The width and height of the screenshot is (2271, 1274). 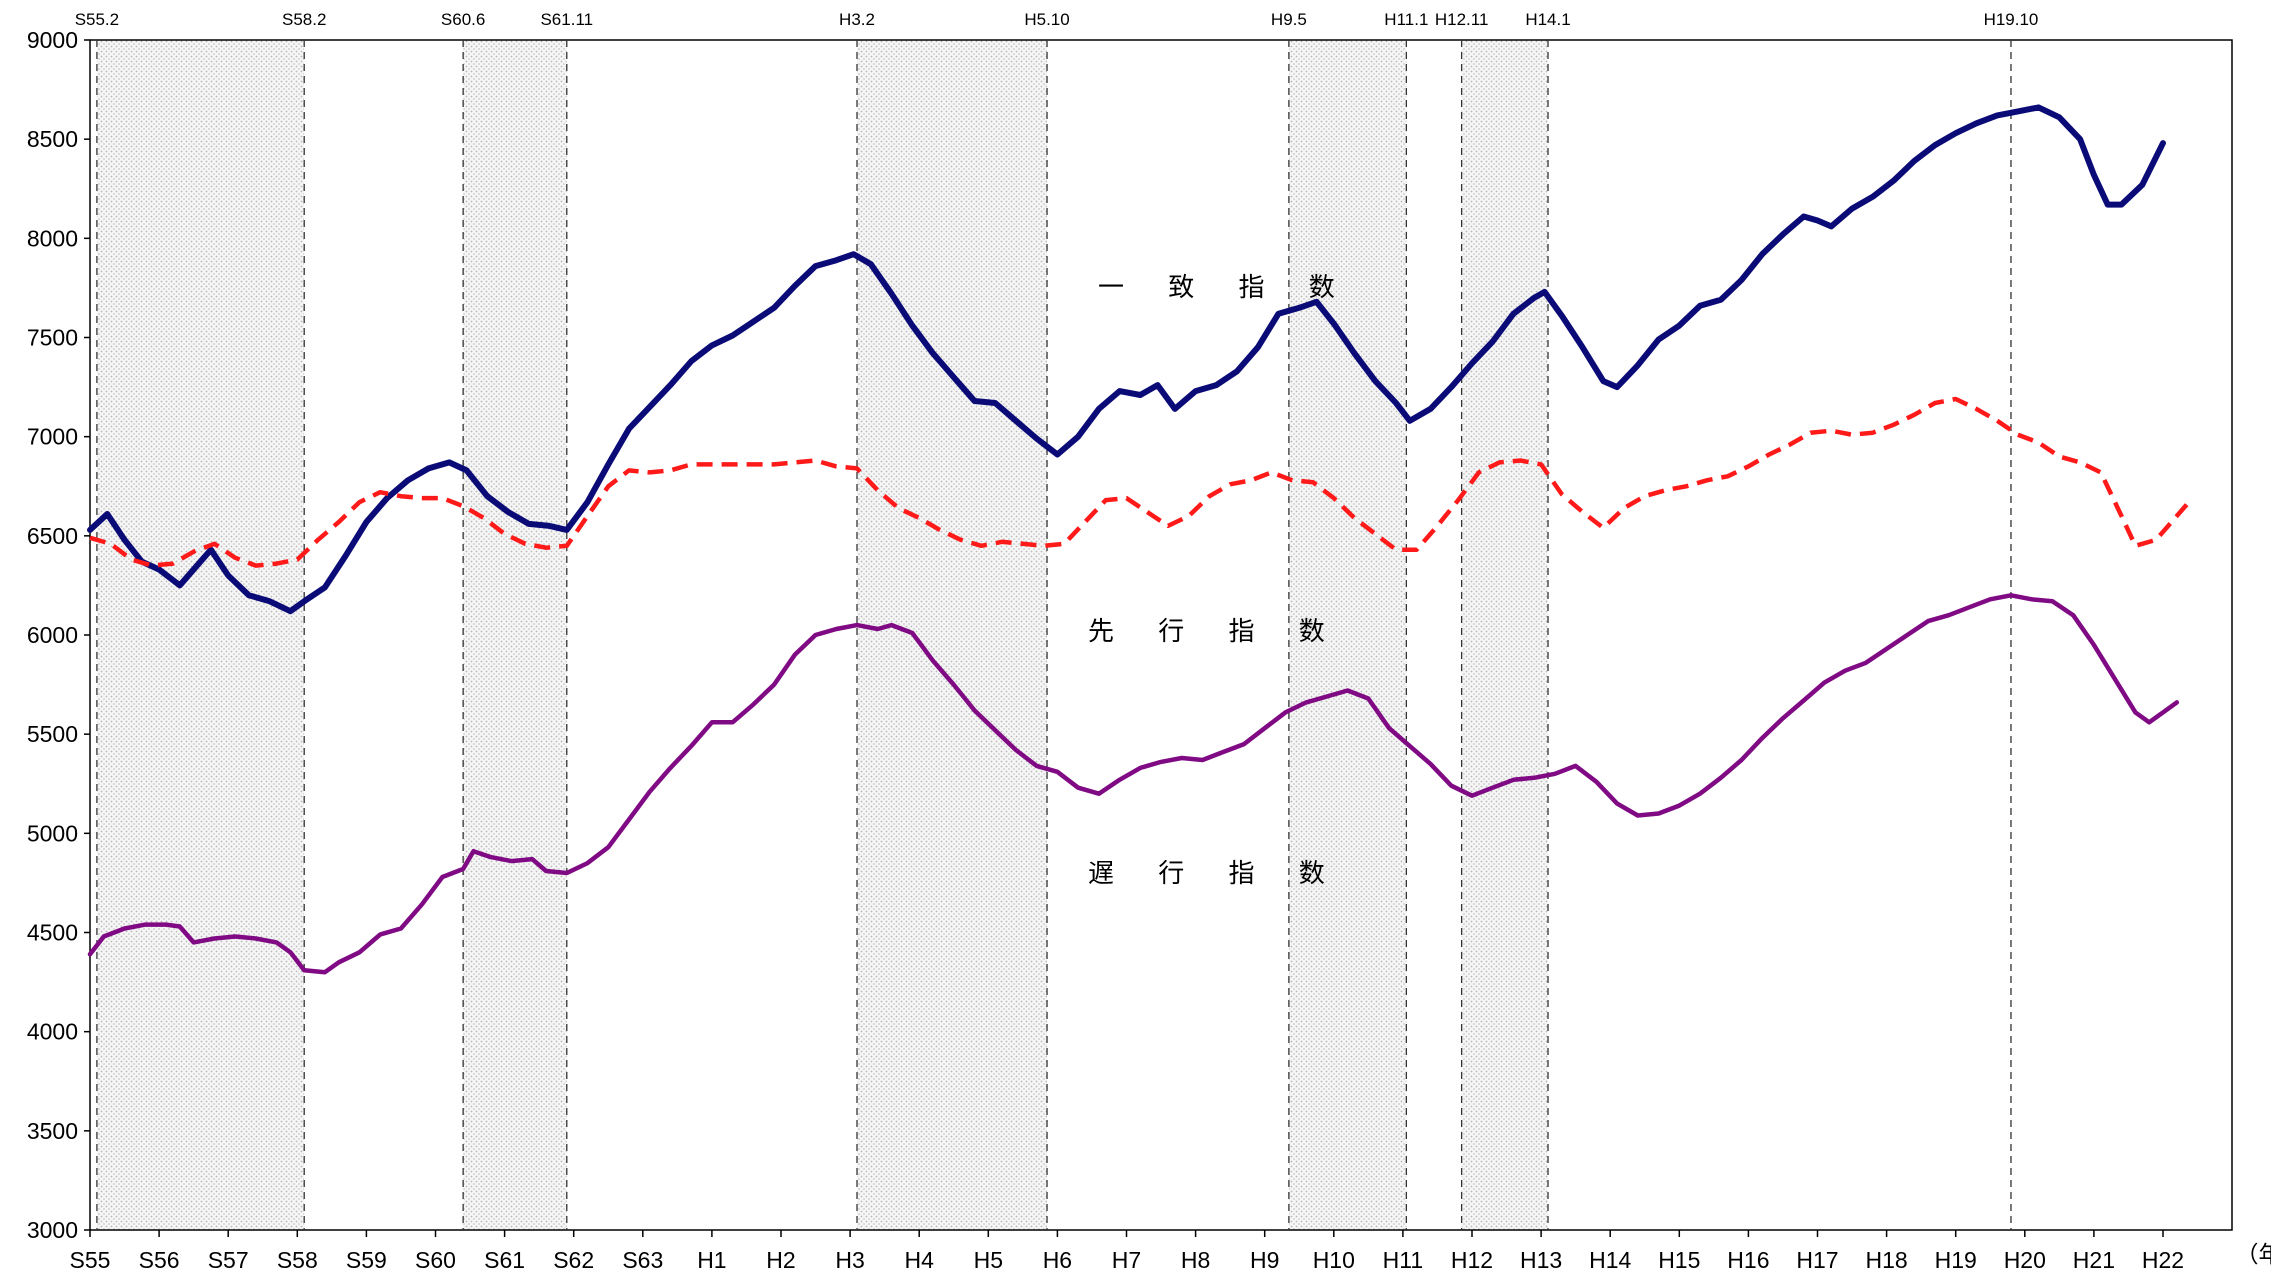 I want to click on x-tick-label: H6, so click(x=1057, y=1260).